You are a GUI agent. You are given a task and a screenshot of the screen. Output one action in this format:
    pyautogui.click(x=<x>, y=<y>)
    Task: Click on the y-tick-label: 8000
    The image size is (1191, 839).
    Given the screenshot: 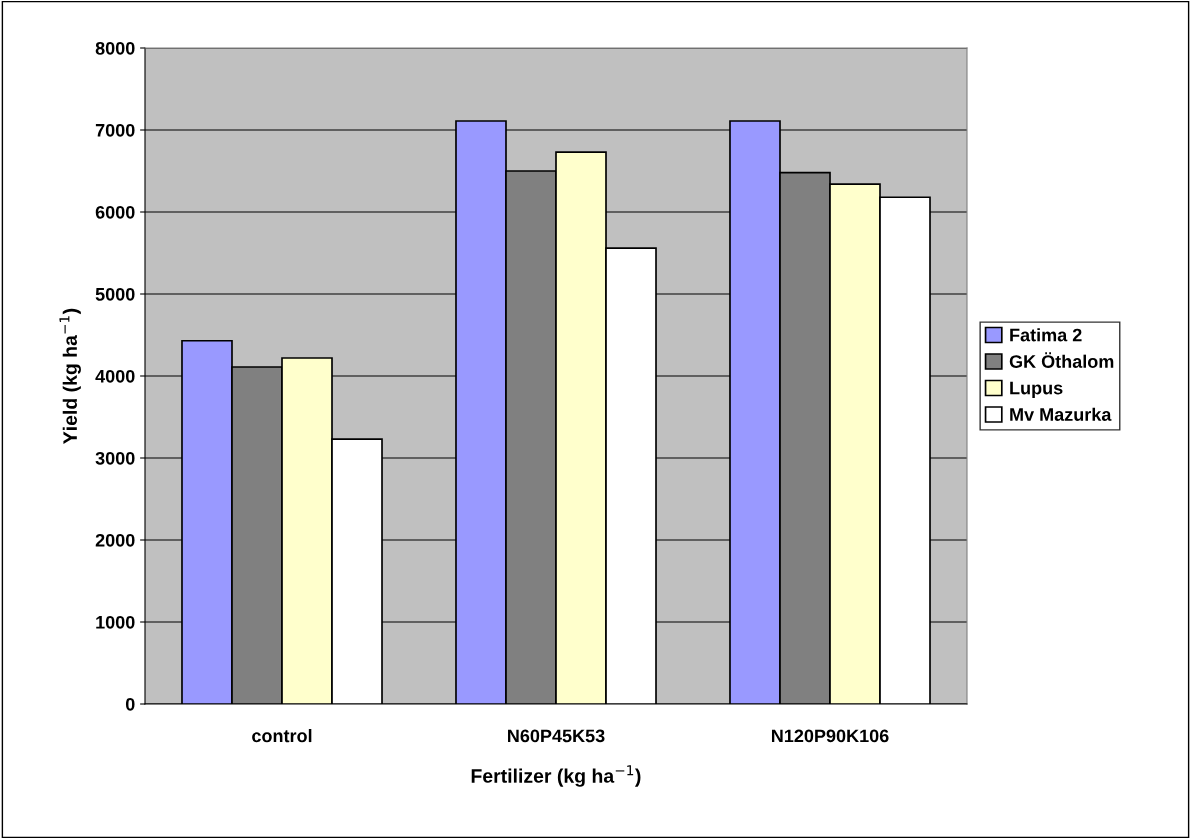 What is the action you would take?
    pyautogui.click(x=115, y=48)
    